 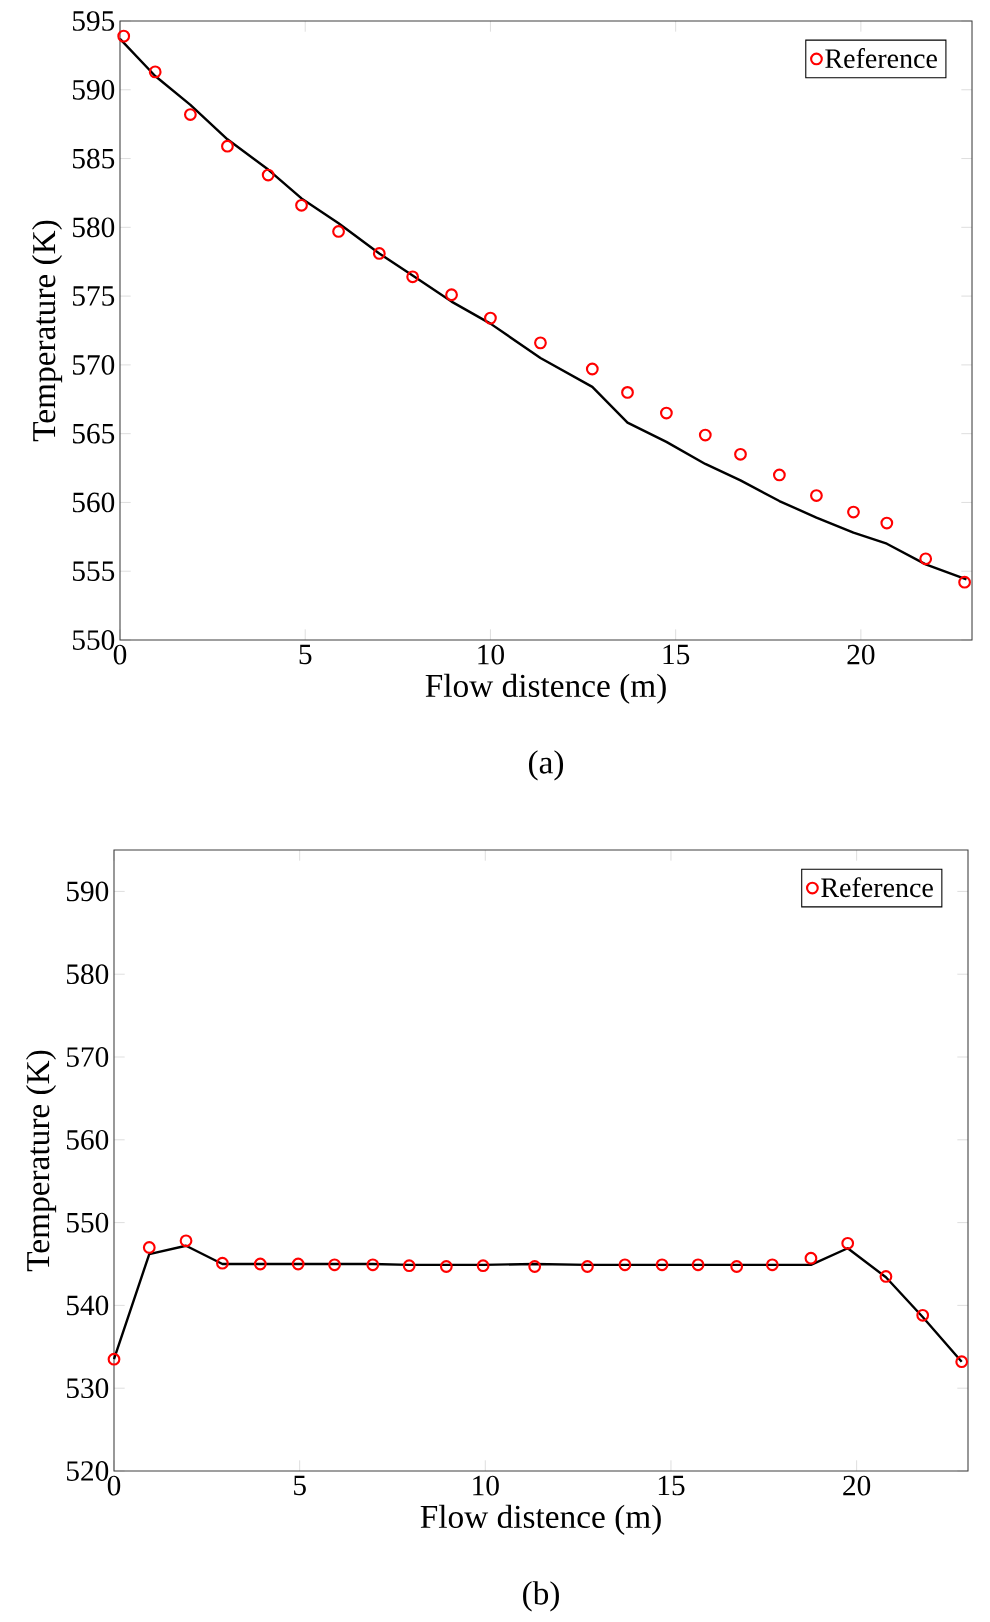 I want to click on y-tick-label: 555, so click(x=94, y=571).